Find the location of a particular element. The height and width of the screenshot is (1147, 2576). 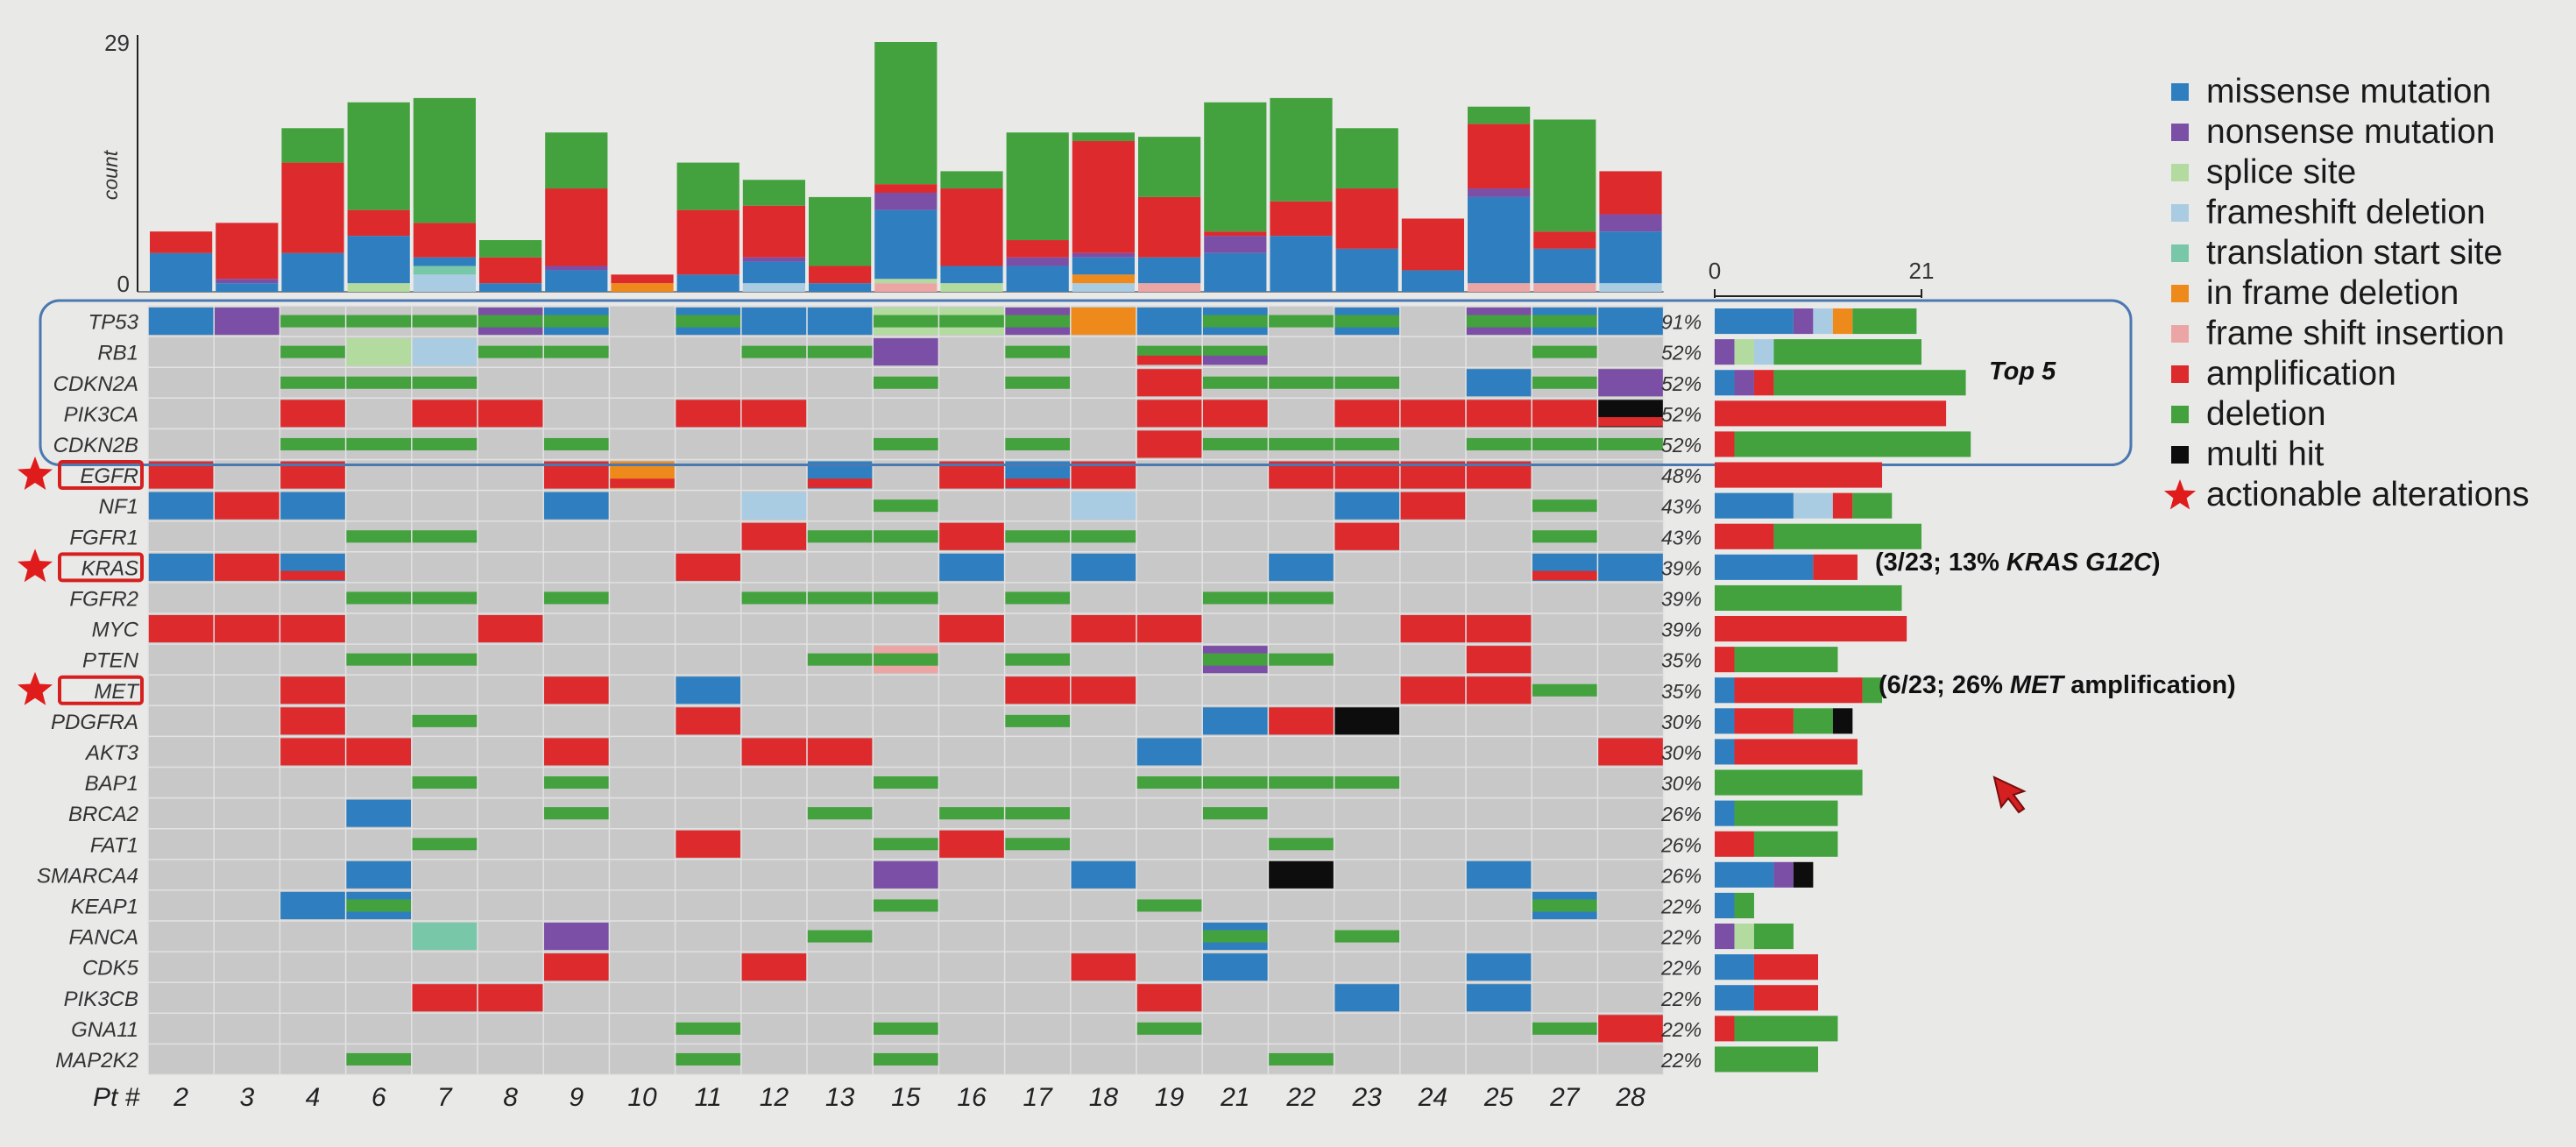

legend-label: in frame deletion is located at coordinates (2332, 293).